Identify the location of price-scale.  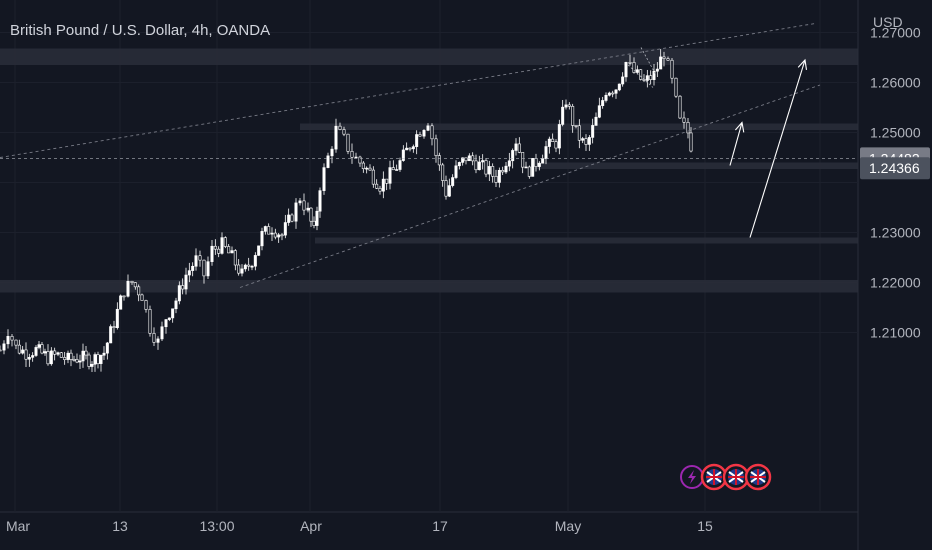
(895, 275).